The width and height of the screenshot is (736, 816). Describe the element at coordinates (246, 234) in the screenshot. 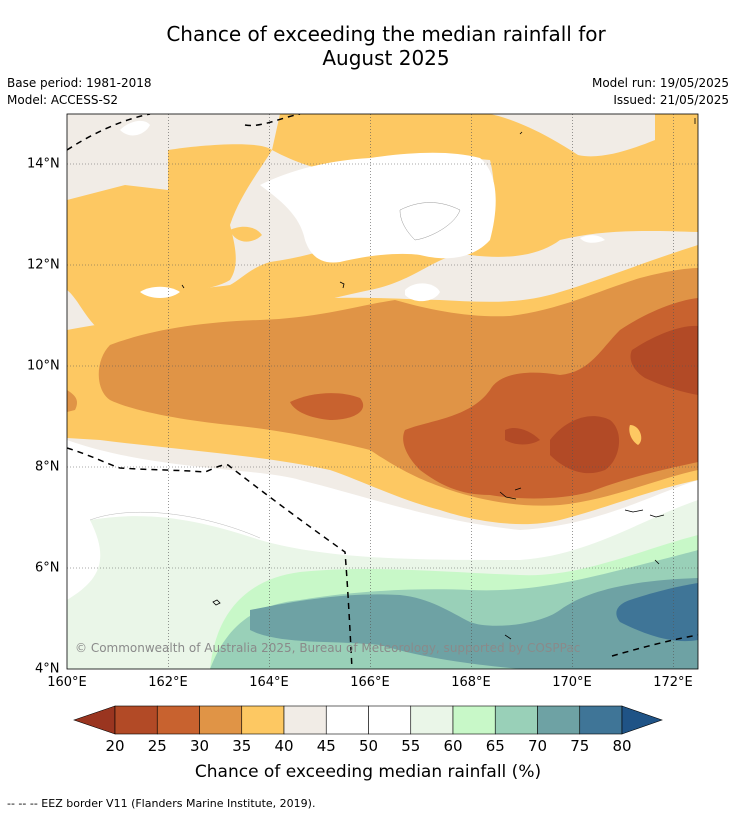

I see `pocket-orange` at that location.